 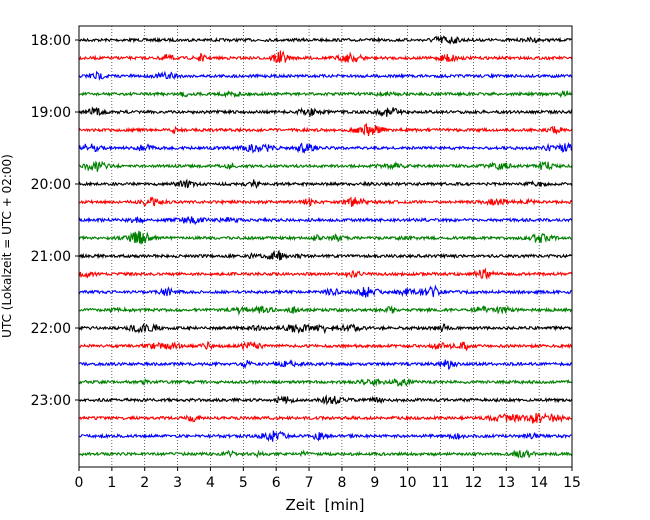 I want to click on x-axis-ticks: 0 1 2 3 4 5 6 7 8 9 10 11 12 13 14 15, so click(x=328, y=479).